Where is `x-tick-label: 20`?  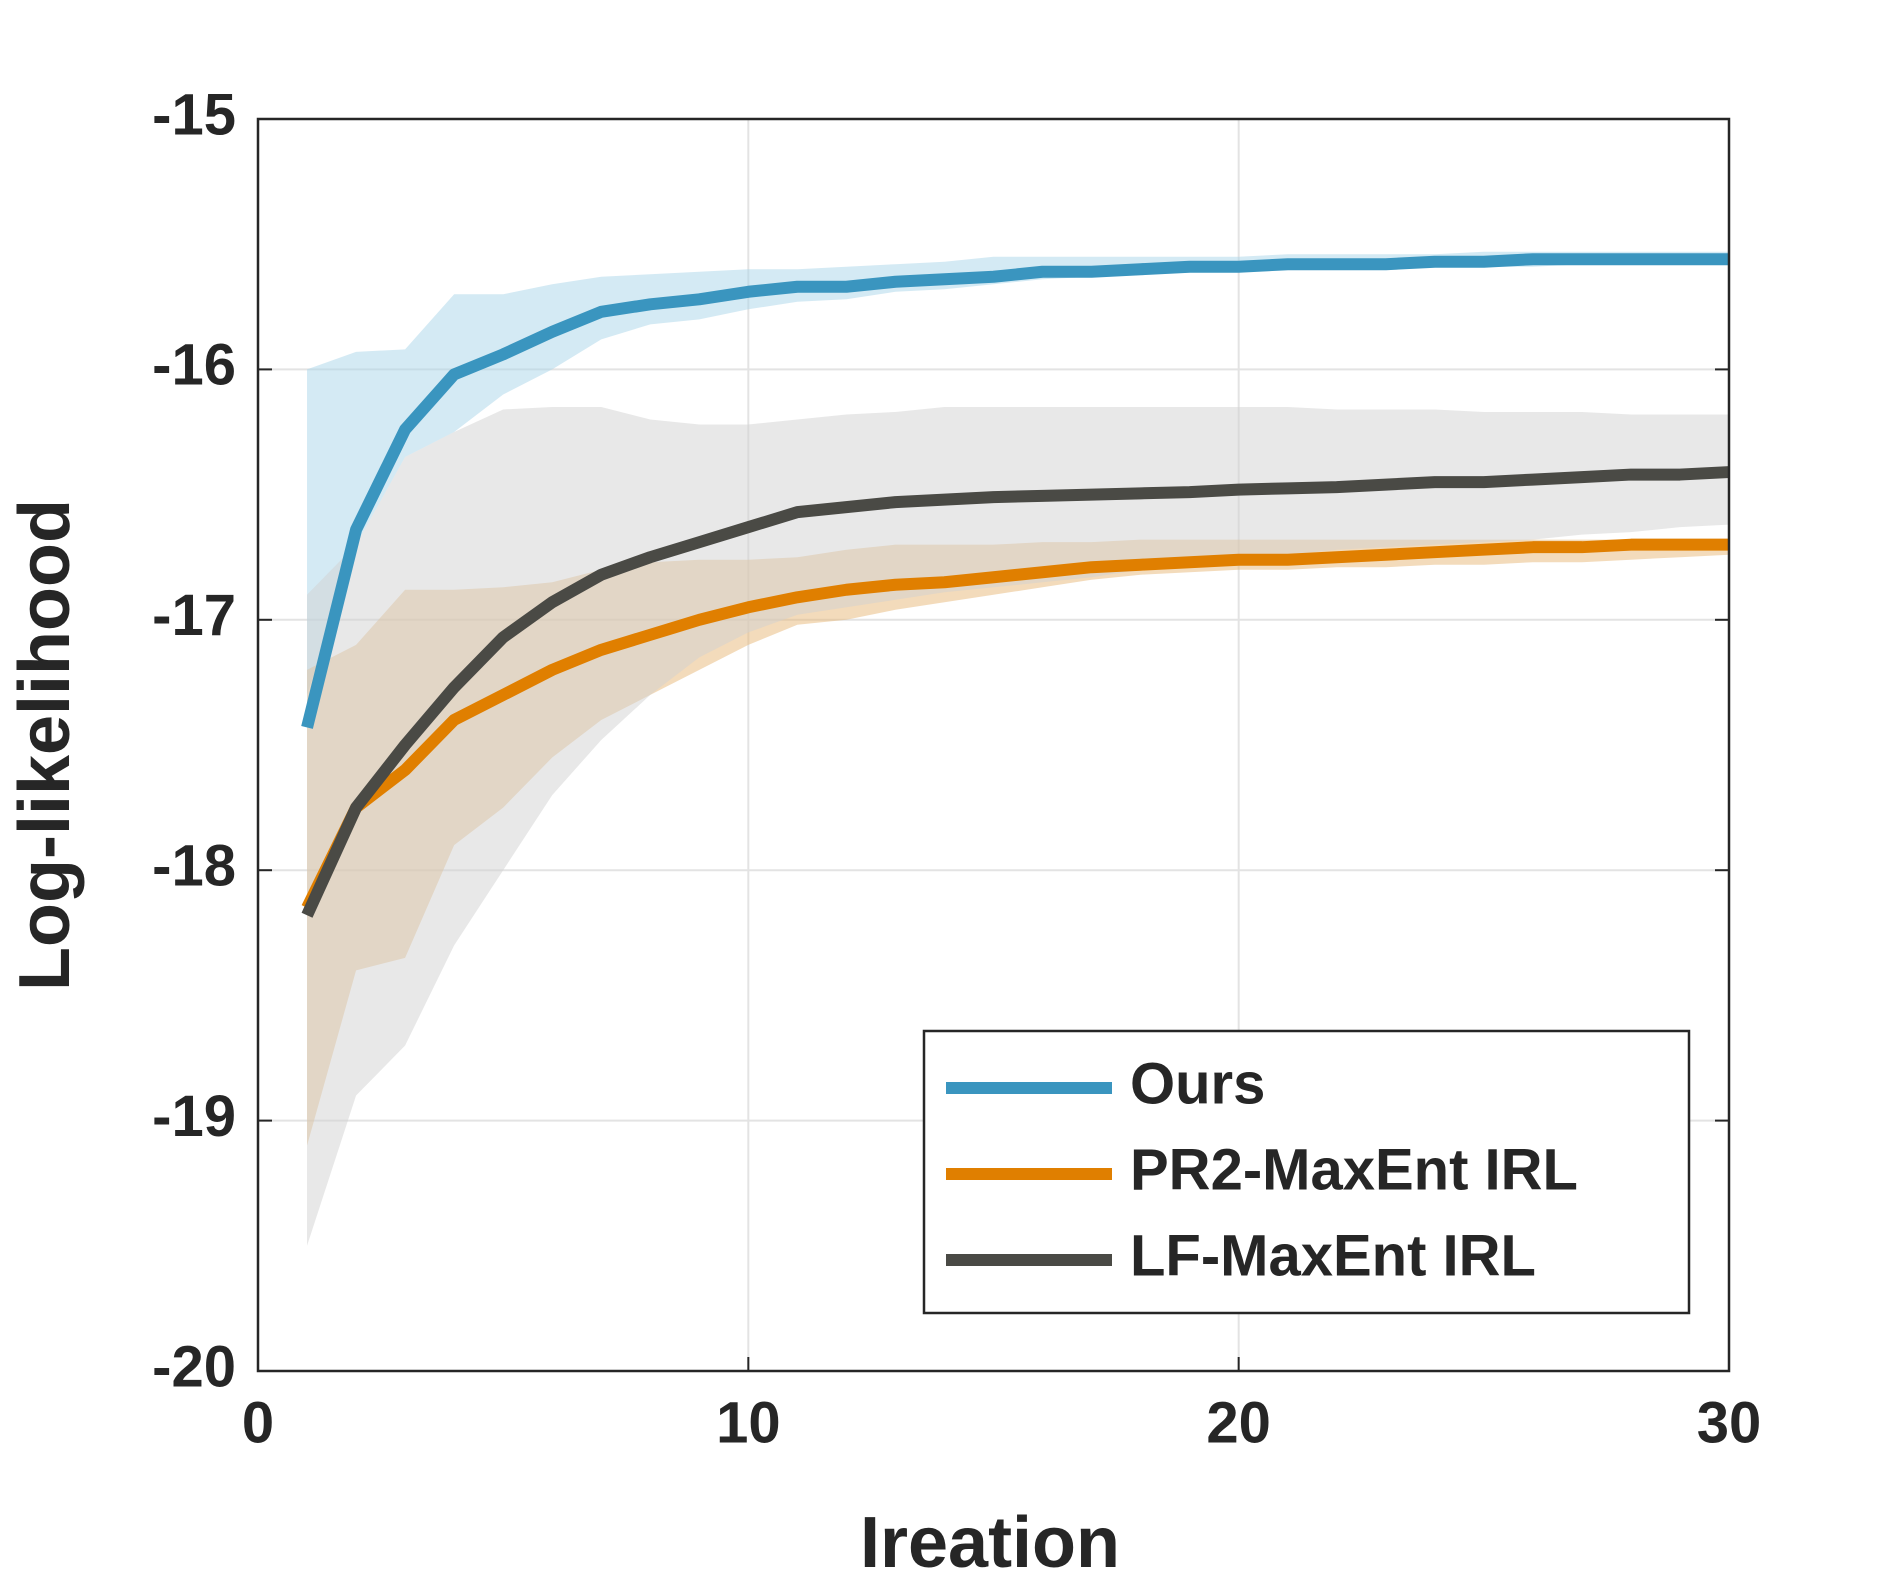
x-tick-label: 20 is located at coordinates (1238, 1422).